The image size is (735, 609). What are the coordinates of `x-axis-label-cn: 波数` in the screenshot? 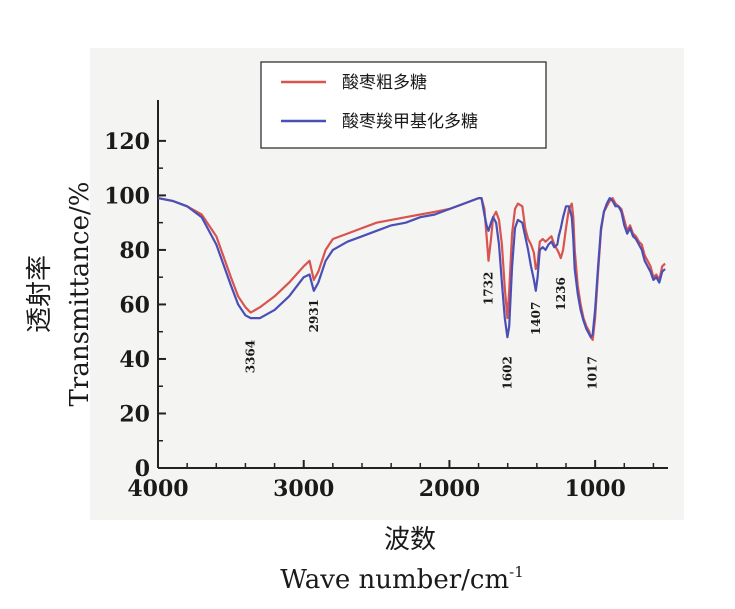 It's located at (410, 540).